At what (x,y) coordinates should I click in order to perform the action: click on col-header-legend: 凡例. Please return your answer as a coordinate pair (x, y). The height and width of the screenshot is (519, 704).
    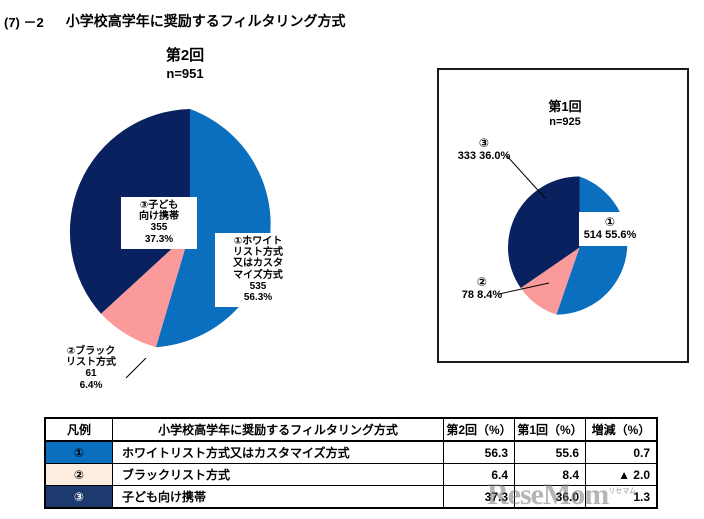
    Looking at the image, I should click on (78, 429).